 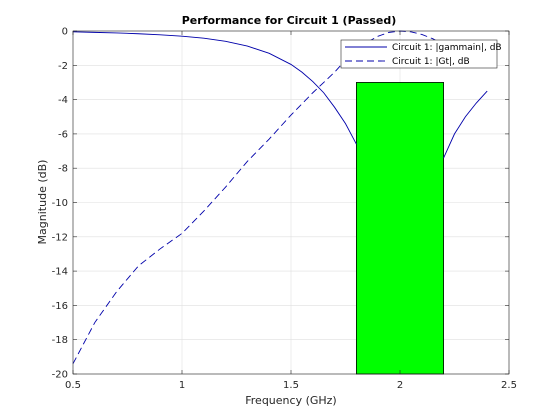 I want to click on y-tick-label-9: -18, so click(x=60, y=340).